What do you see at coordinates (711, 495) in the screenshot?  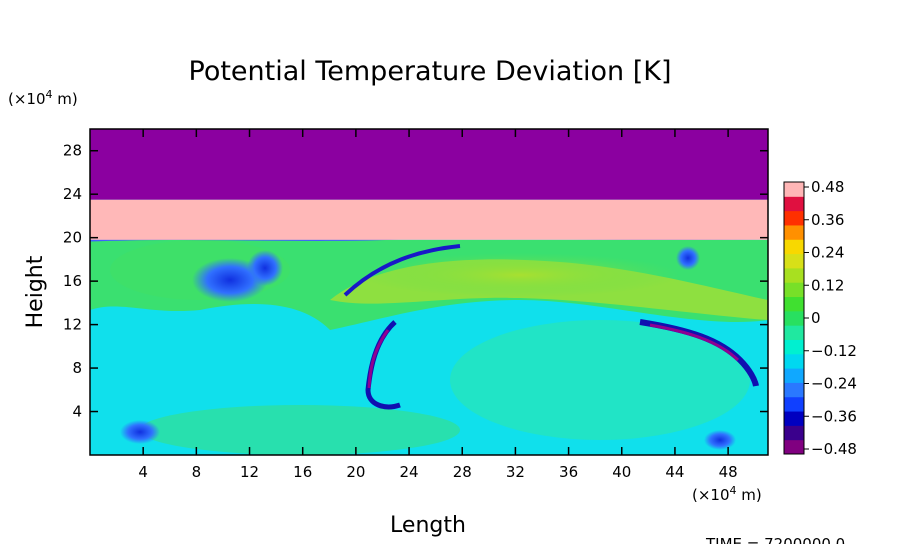 I see `x-unit-base: (×10` at bounding box center [711, 495].